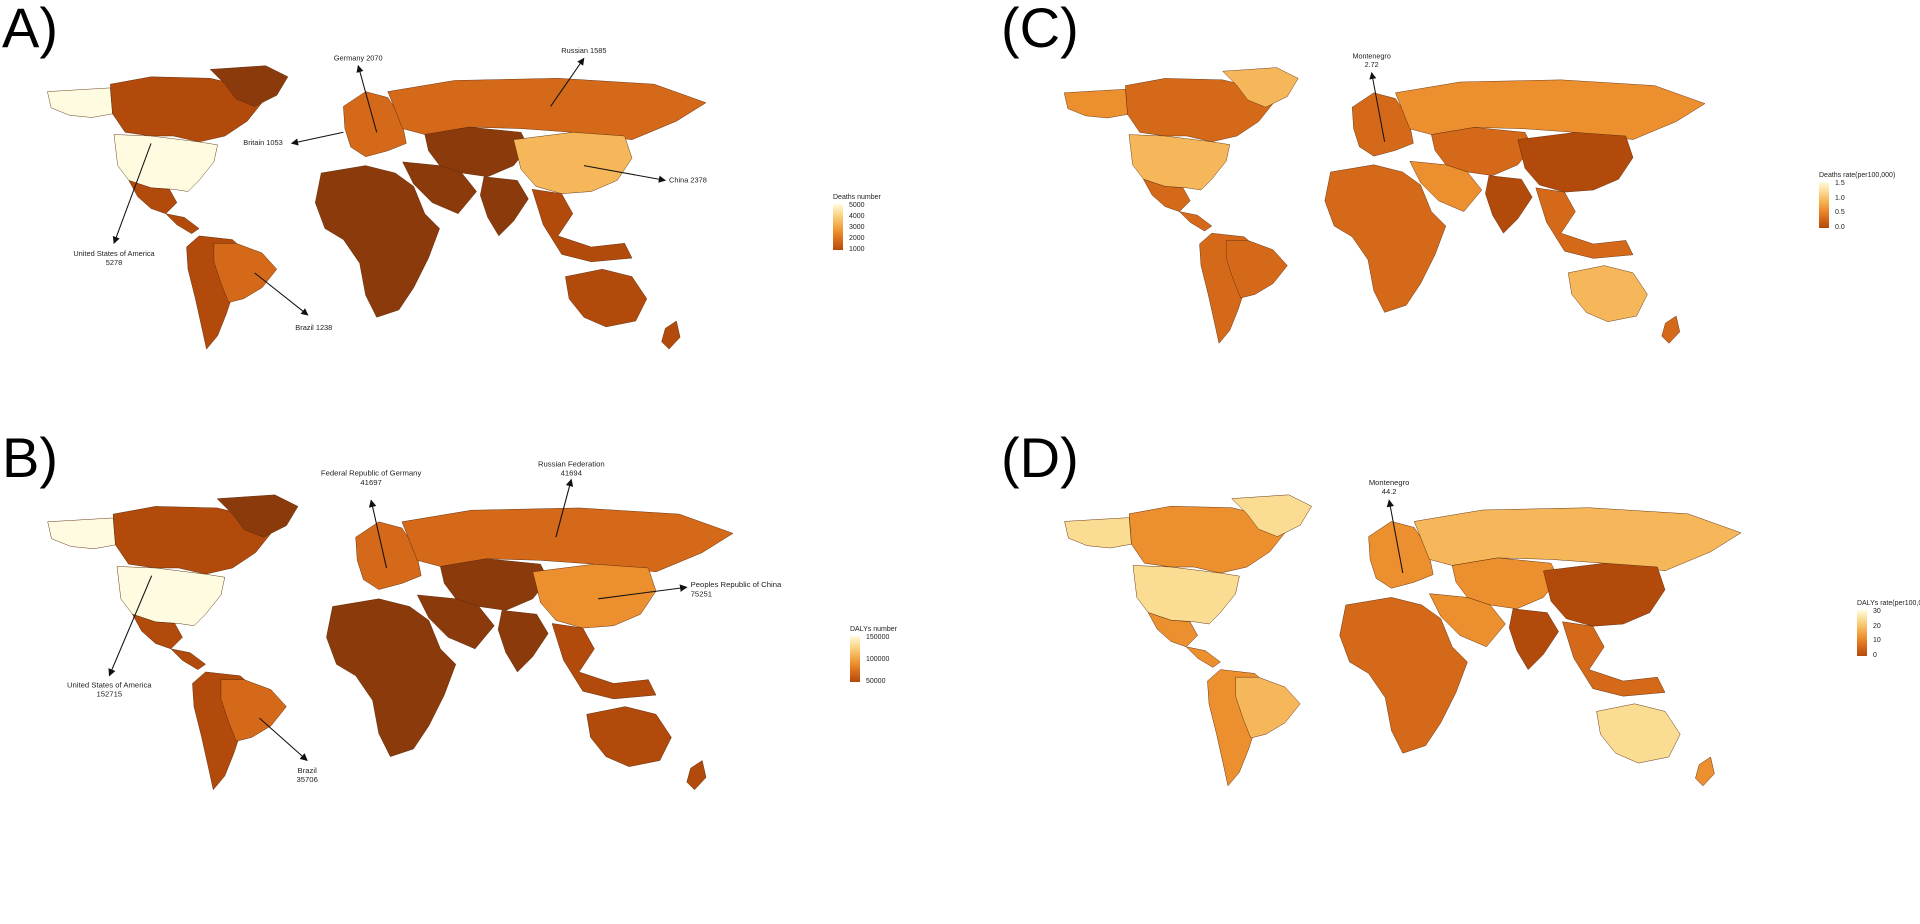 This screenshot has width=1920, height=924. What do you see at coordinates (1877, 626) in the screenshot?
I see `legend-tick: 20` at bounding box center [1877, 626].